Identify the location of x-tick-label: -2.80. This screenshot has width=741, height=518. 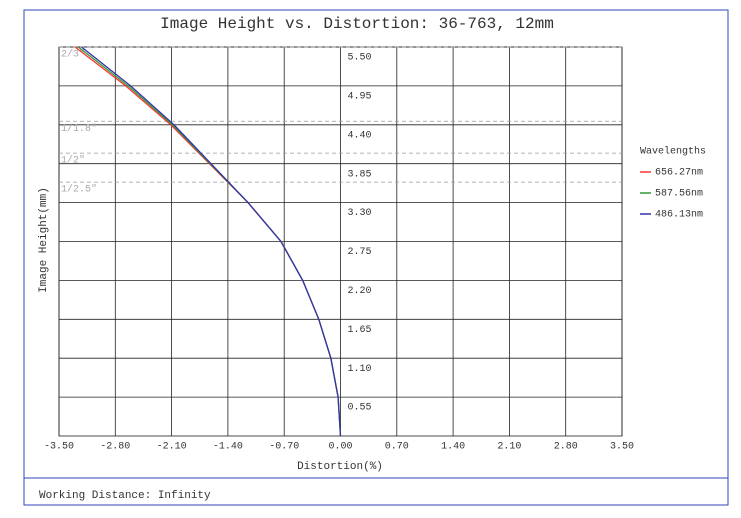
(115, 447).